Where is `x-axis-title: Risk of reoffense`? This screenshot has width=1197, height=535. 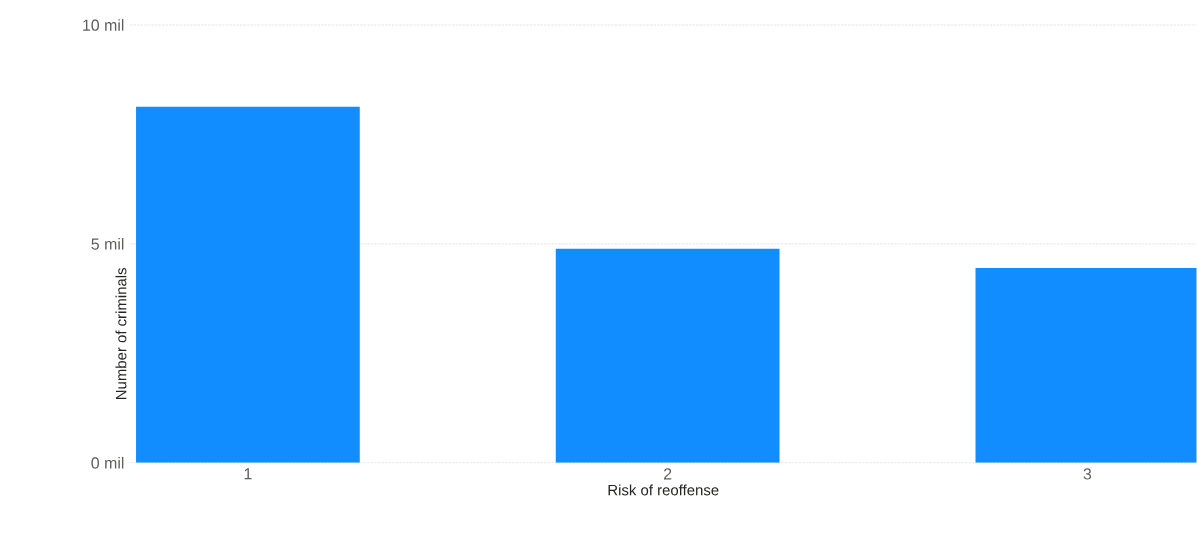 x-axis-title: Risk of reoffense is located at coordinates (663, 490).